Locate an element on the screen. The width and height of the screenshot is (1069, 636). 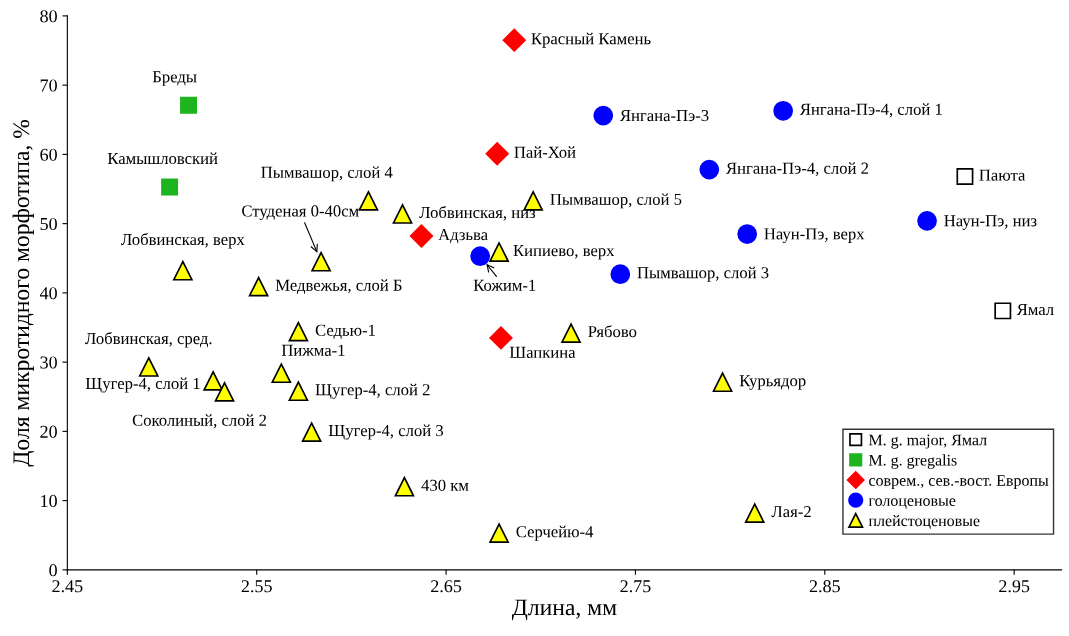
annotation: Щугер-4, слой 2 is located at coordinates (372, 391).